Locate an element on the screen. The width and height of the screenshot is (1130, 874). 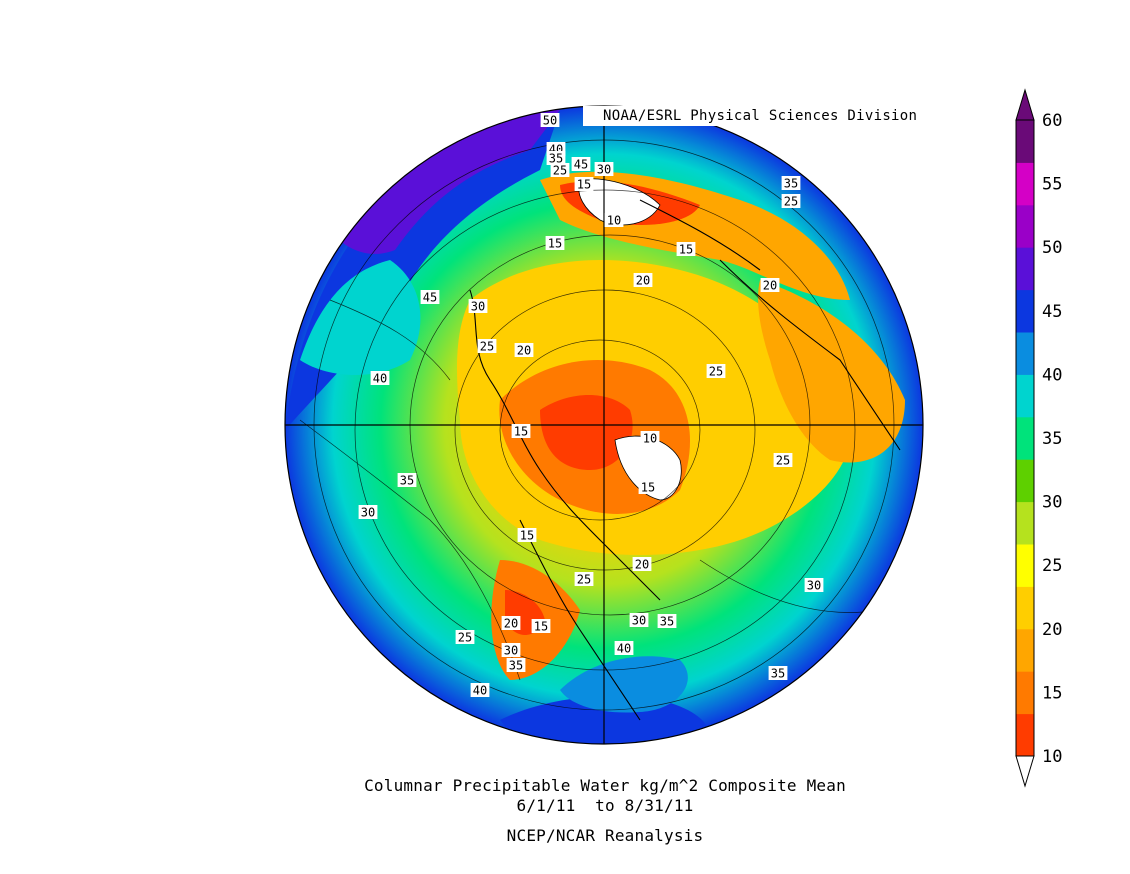
caption-dates: 6/1/11 to 8/31/11 is located at coordinates (605, 805).